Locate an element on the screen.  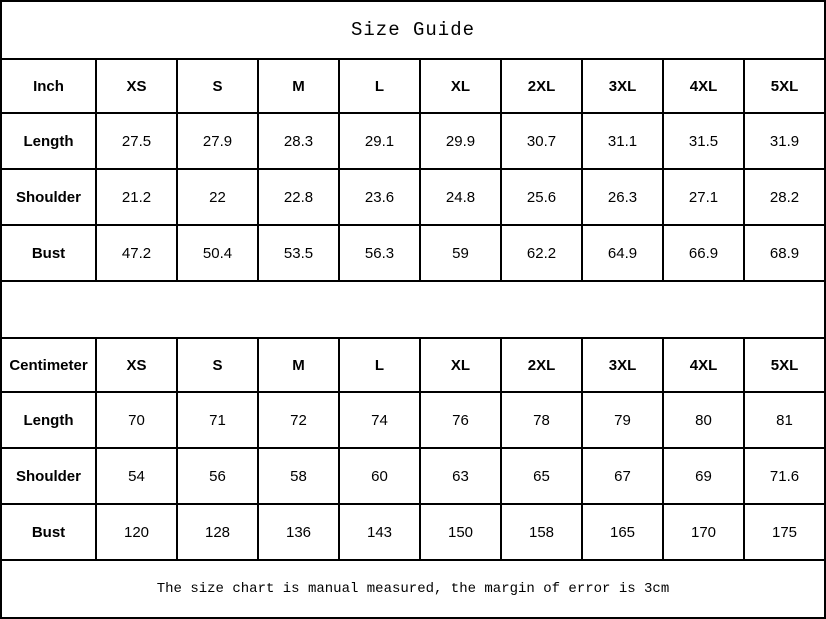
size-value-cell: 31.1 is located at coordinates (622, 141).